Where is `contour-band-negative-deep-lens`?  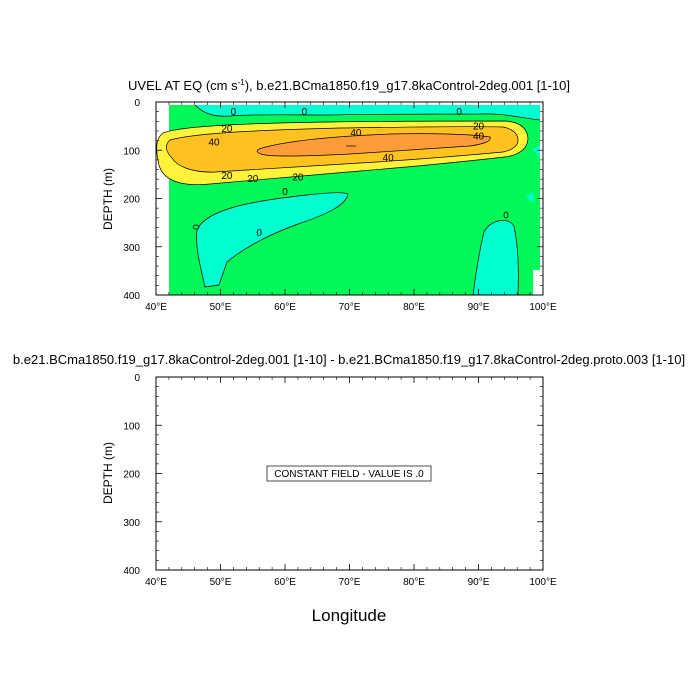
contour-band-negative-deep-lens is located at coordinates (272, 239).